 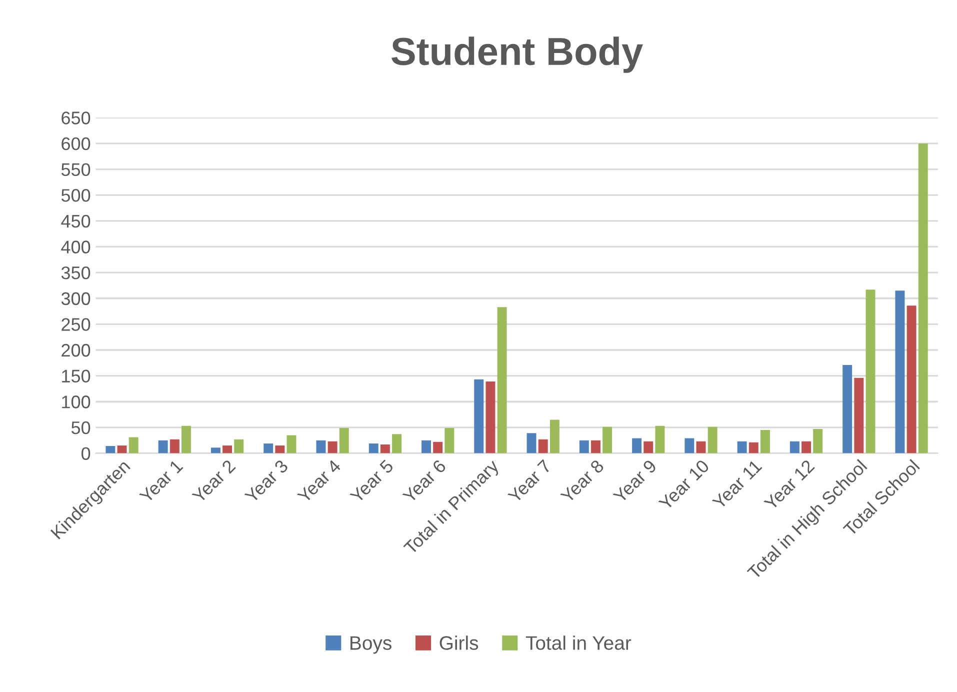 I want to click on x-tick-label: Year 2, so click(x=213, y=481).